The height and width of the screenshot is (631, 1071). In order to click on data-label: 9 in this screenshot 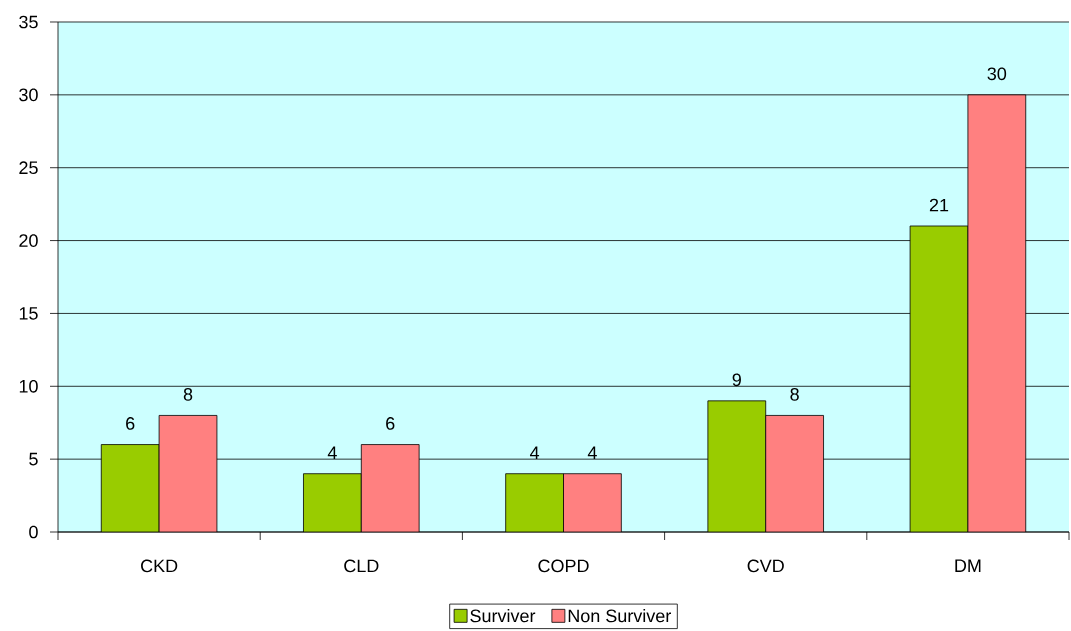, I will do `click(736, 380)`.